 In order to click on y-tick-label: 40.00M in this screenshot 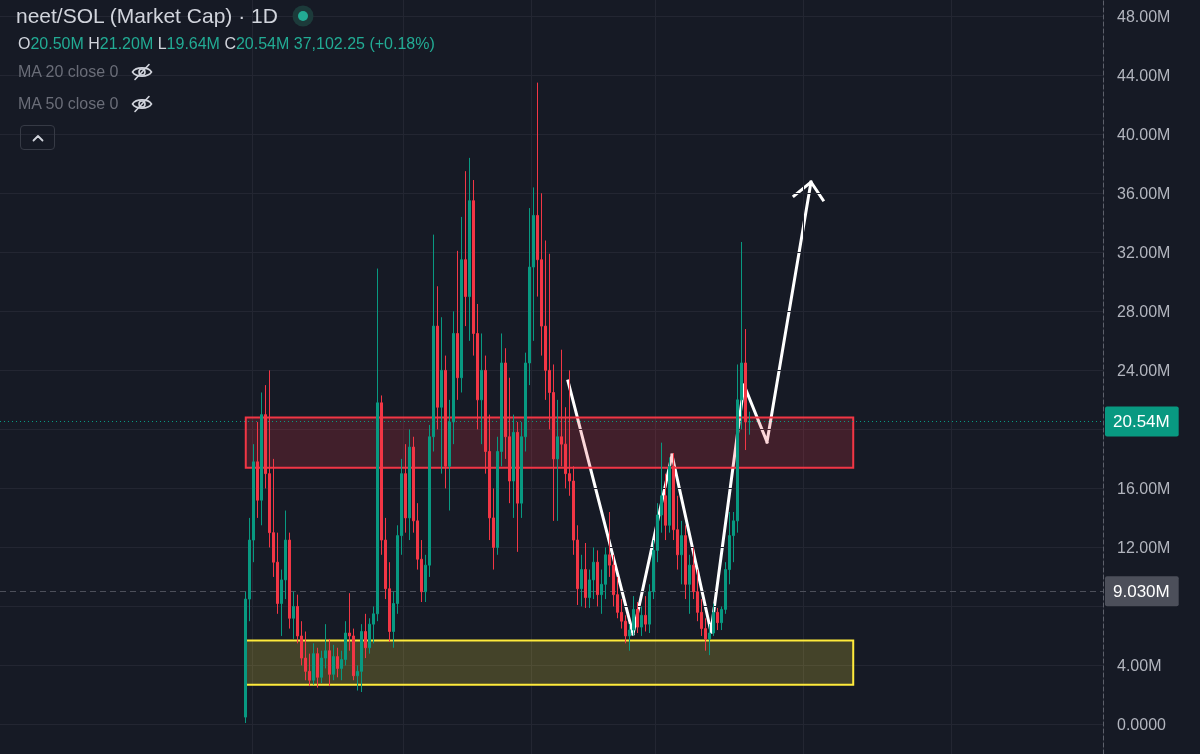, I will do `click(1144, 134)`.